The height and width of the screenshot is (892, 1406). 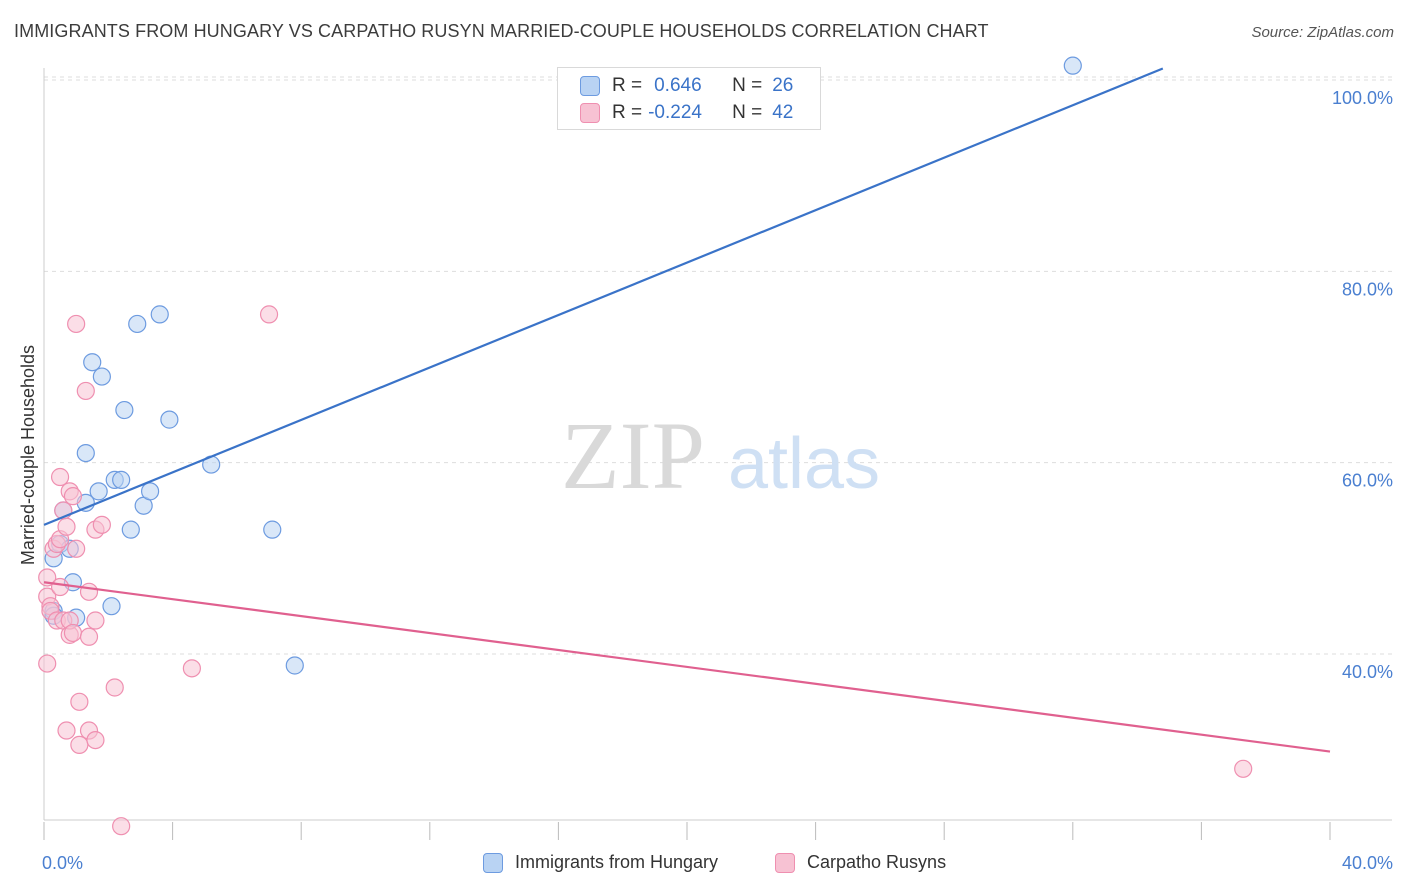 I want to click on y-tick-label: 40.0%, so click(x=1367, y=672).